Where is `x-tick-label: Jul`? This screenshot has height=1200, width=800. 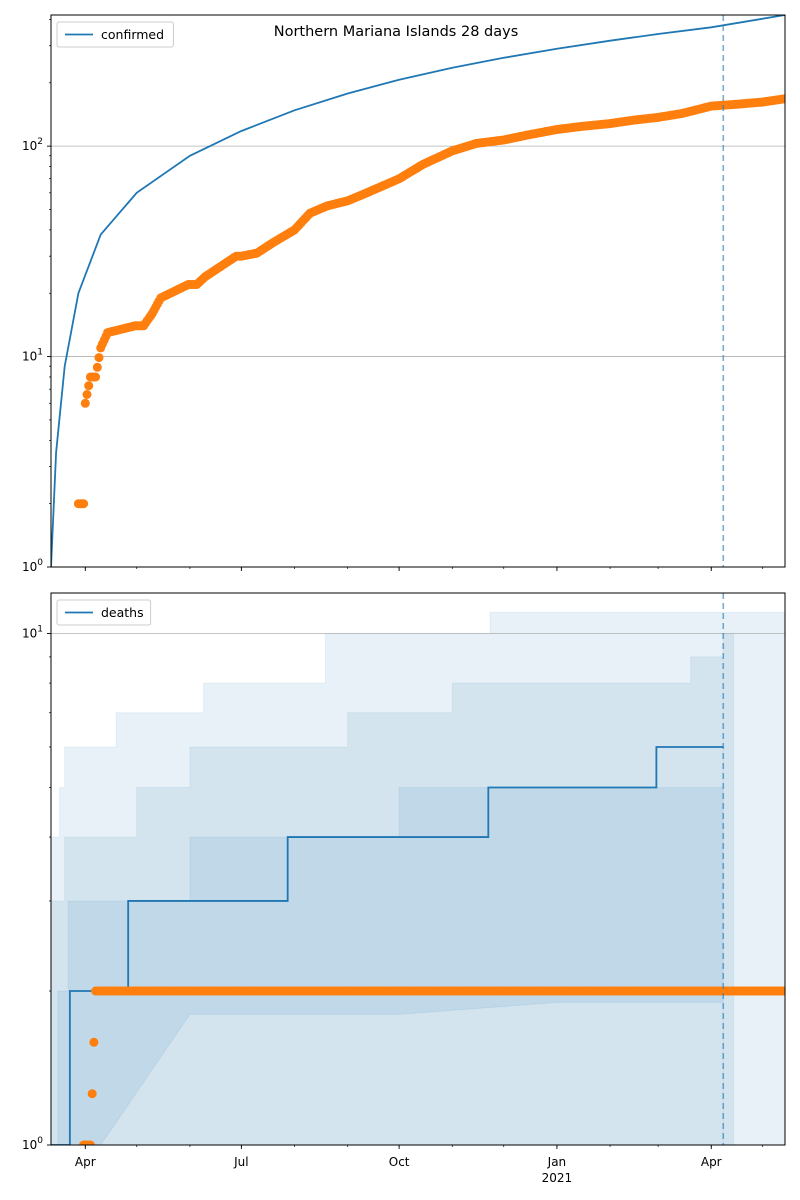 x-tick-label: Jul is located at coordinates (240, 1162).